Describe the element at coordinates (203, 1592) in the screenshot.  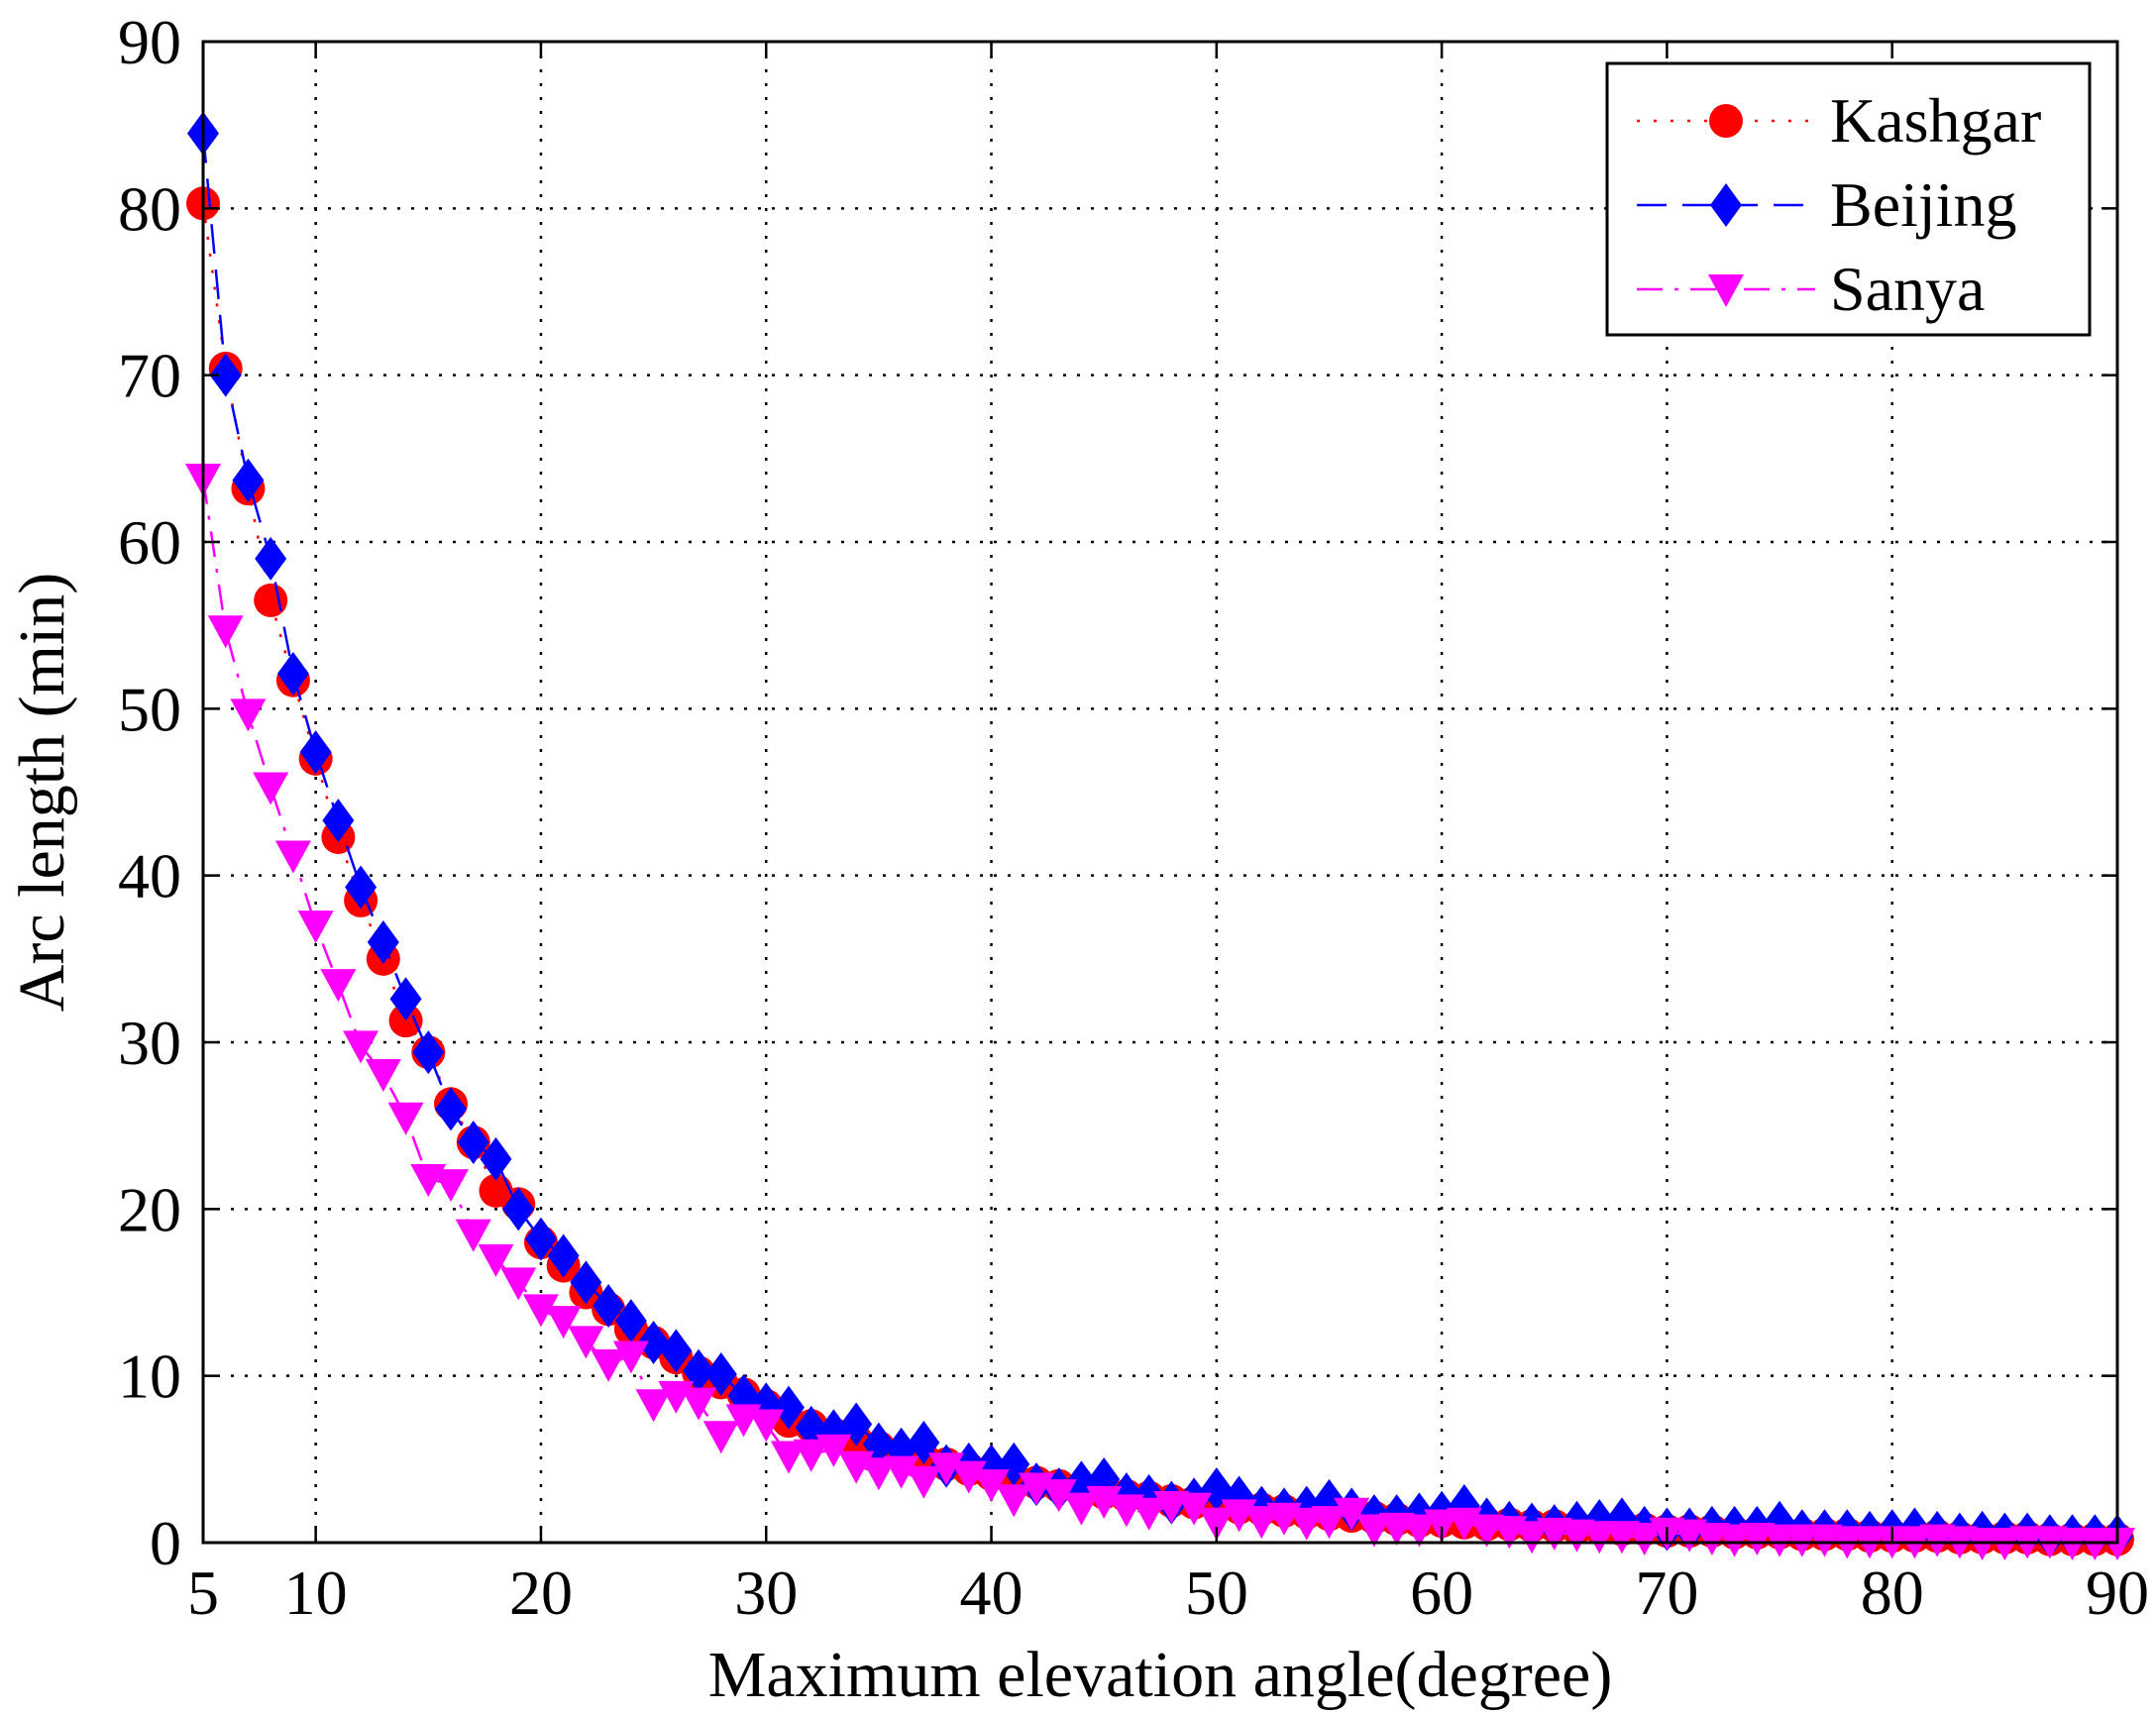
I see `x-tick-label: 5` at that location.